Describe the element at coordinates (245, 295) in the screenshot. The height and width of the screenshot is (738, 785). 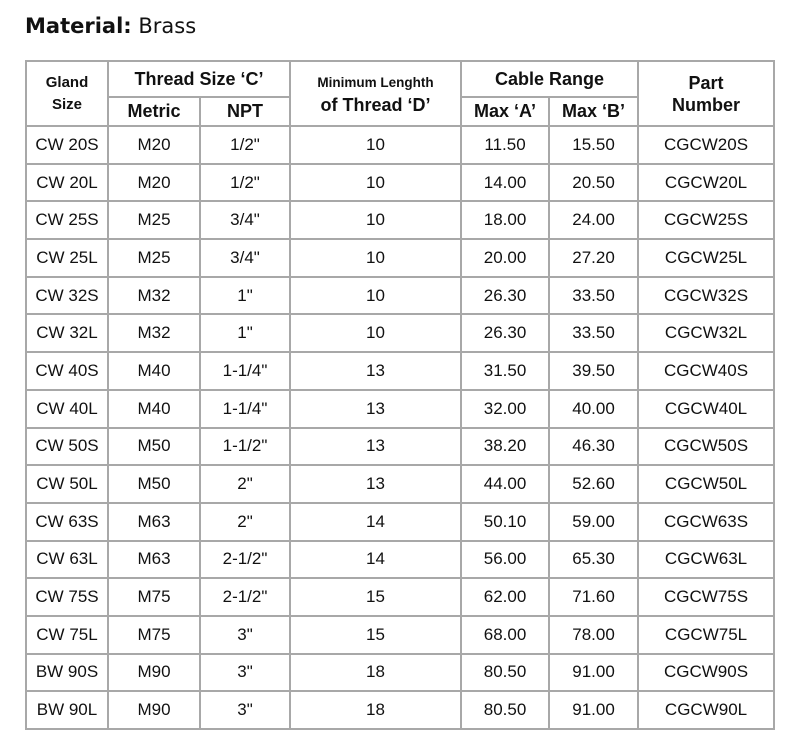
I see `table-cell: 1"` at that location.